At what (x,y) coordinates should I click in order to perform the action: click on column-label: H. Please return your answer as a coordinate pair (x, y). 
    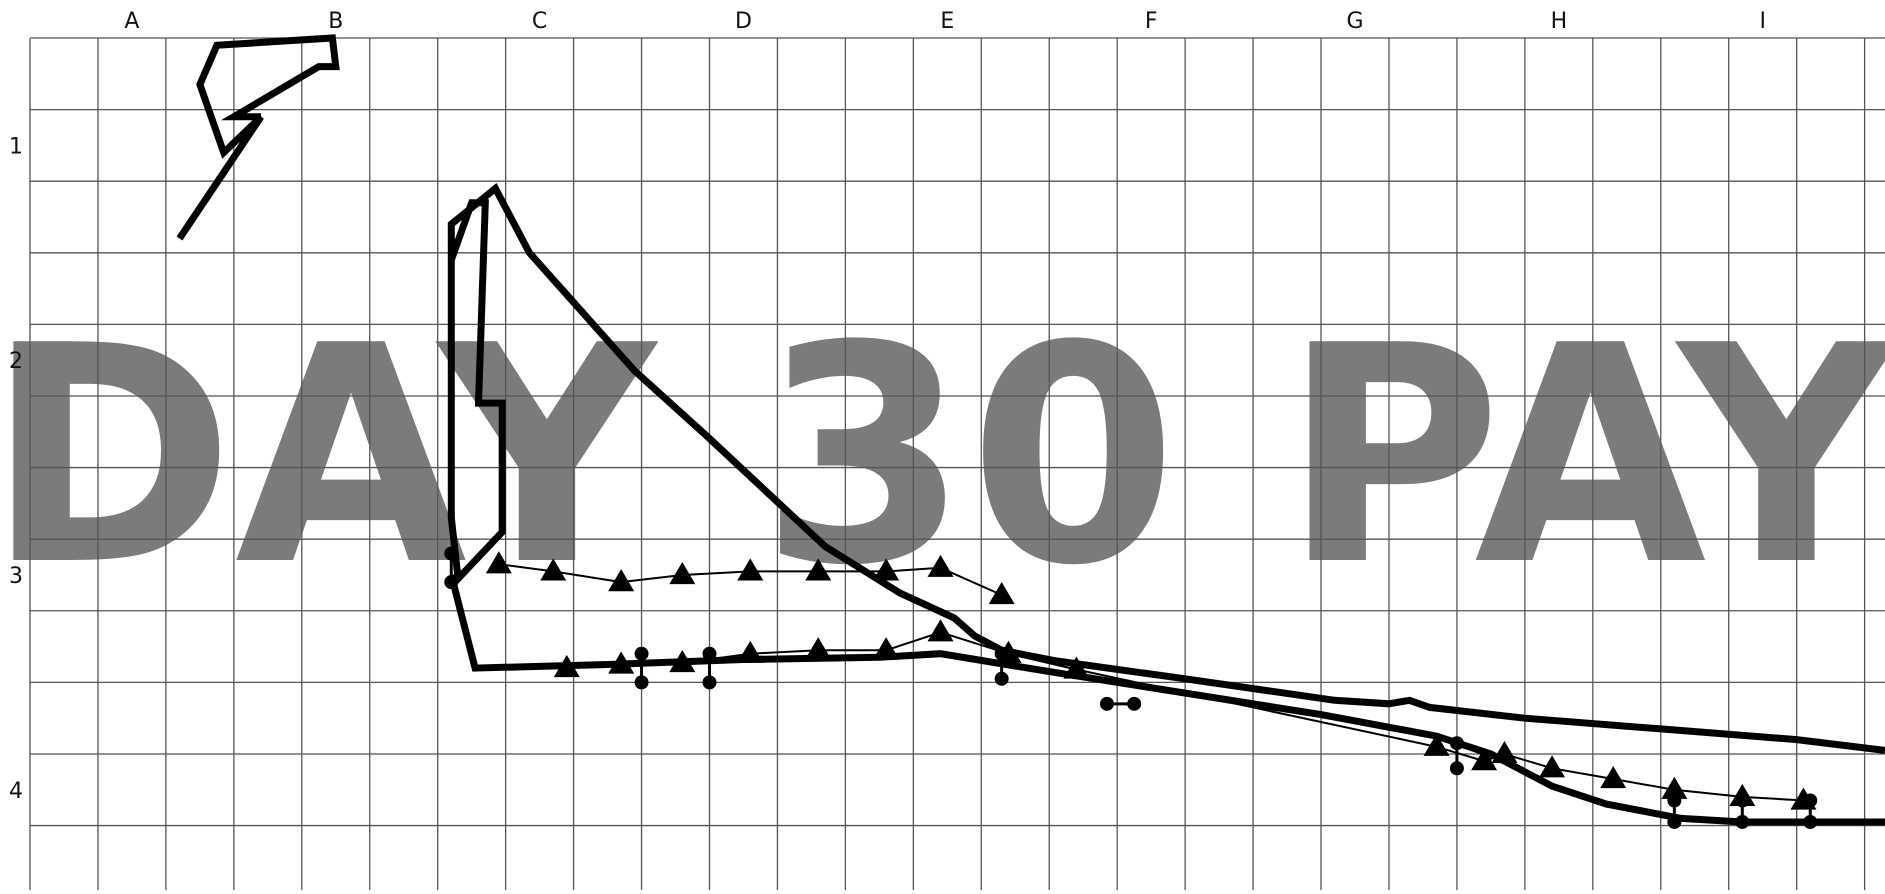
    Looking at the image, I should click on (1559, 21).